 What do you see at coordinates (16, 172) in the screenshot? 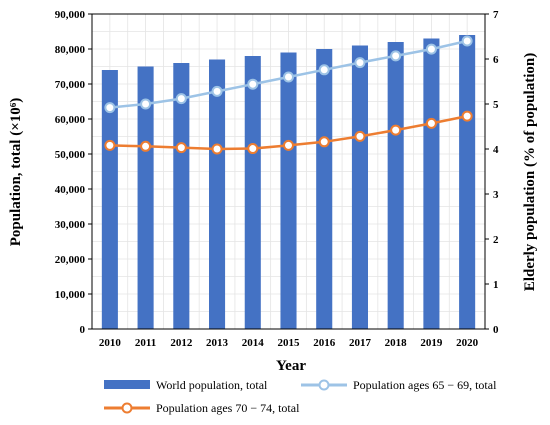
I see `y-axis-left-title: Population, total (×10⁶)` at bounding box center [16, 172].